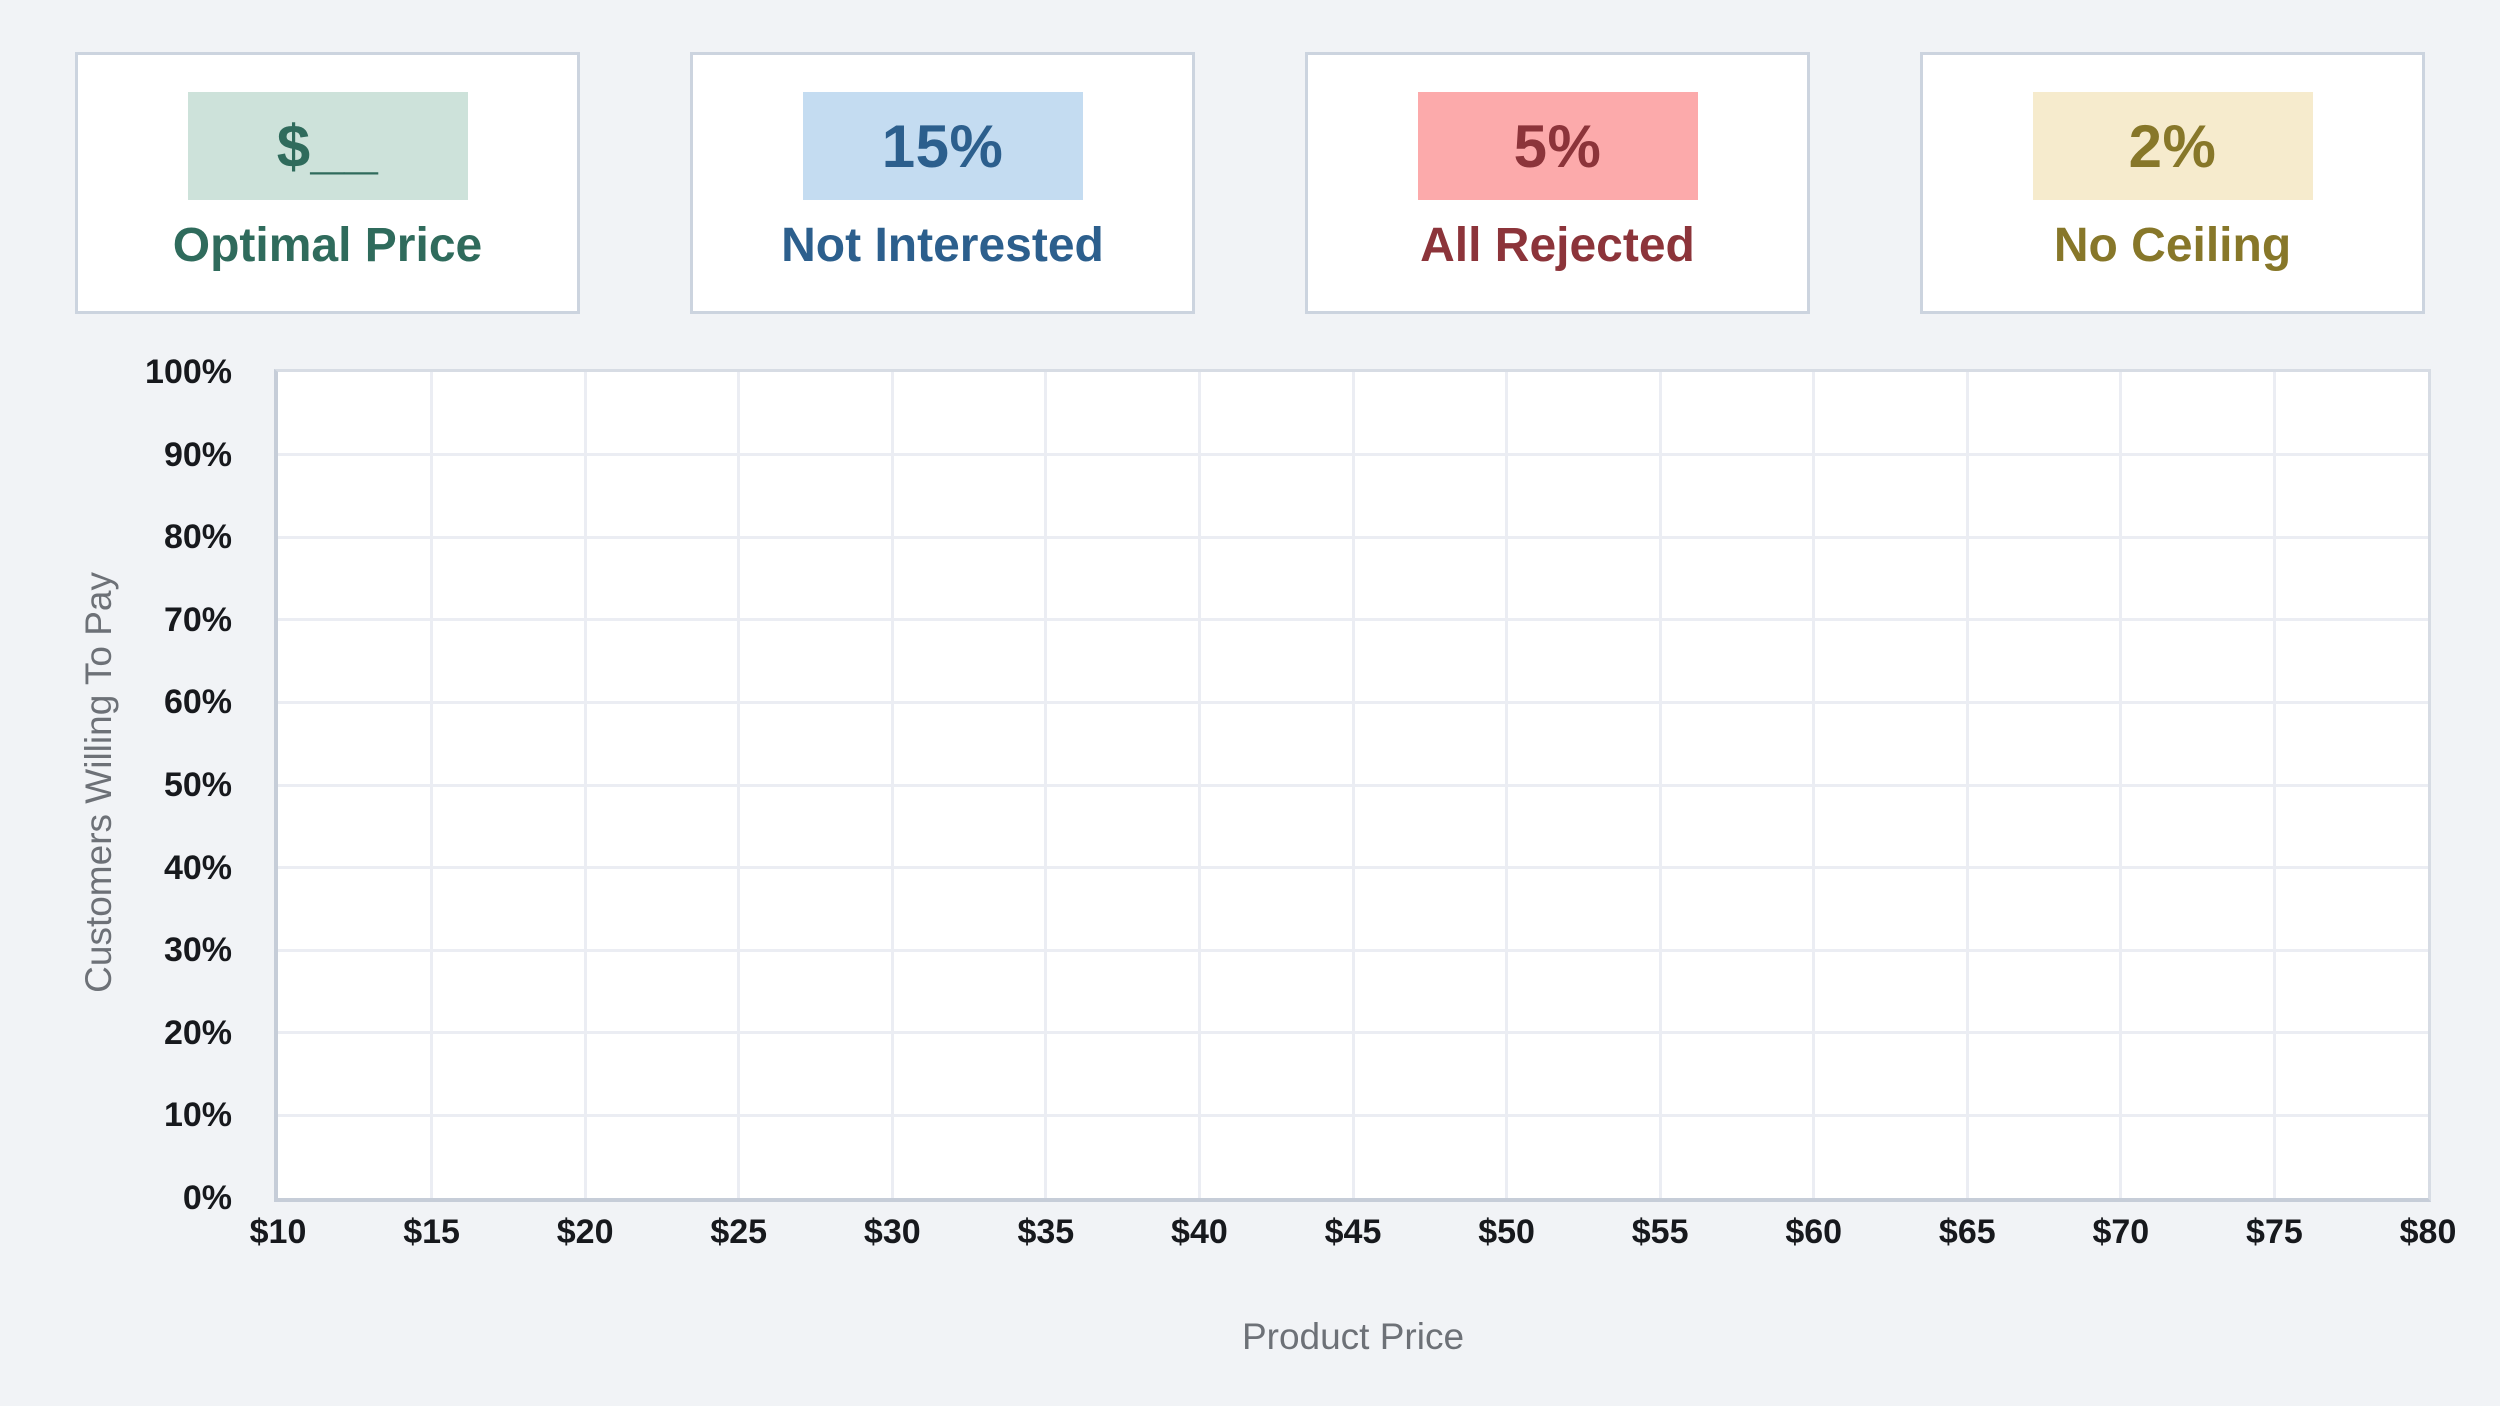 This screenshot has height=1406, width=2500. Describe the element at coordinates (327, 245) in the screenshot. I see `stat-label-optimal-price: Optimal Price` at that location.